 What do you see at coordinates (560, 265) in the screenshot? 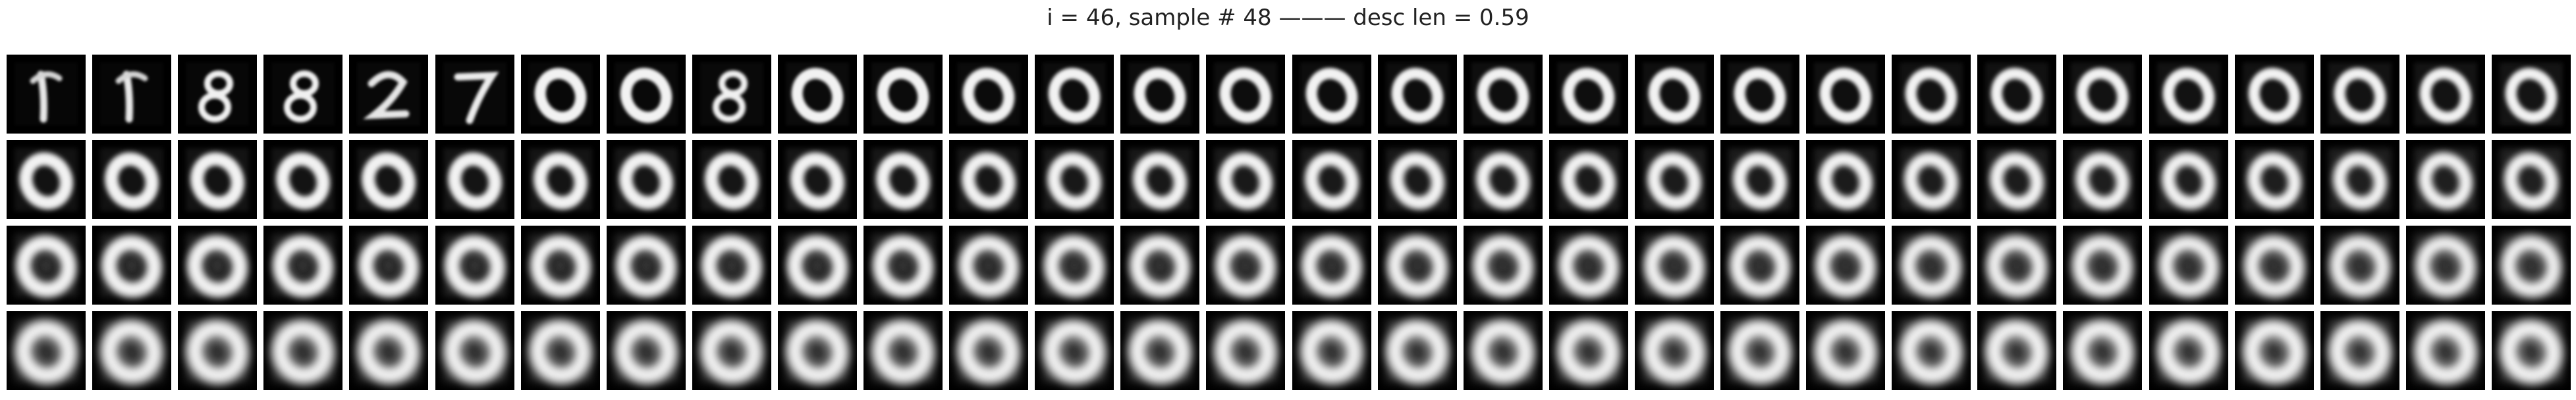
I see `sample-image-r3-c7` at bounding box center [560, 265].